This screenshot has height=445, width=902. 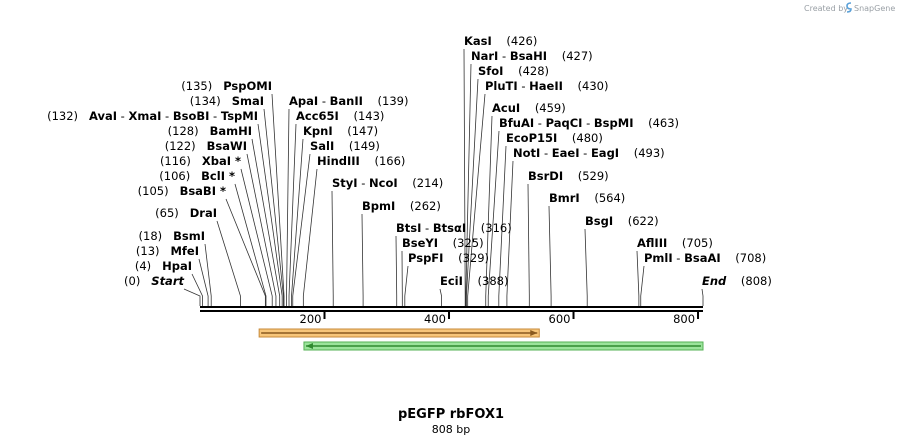 What do you see at coordinates (317, 116) in the screenshot?
I see `enzyme-name: Acc65I` at bounding box center [317, 116].